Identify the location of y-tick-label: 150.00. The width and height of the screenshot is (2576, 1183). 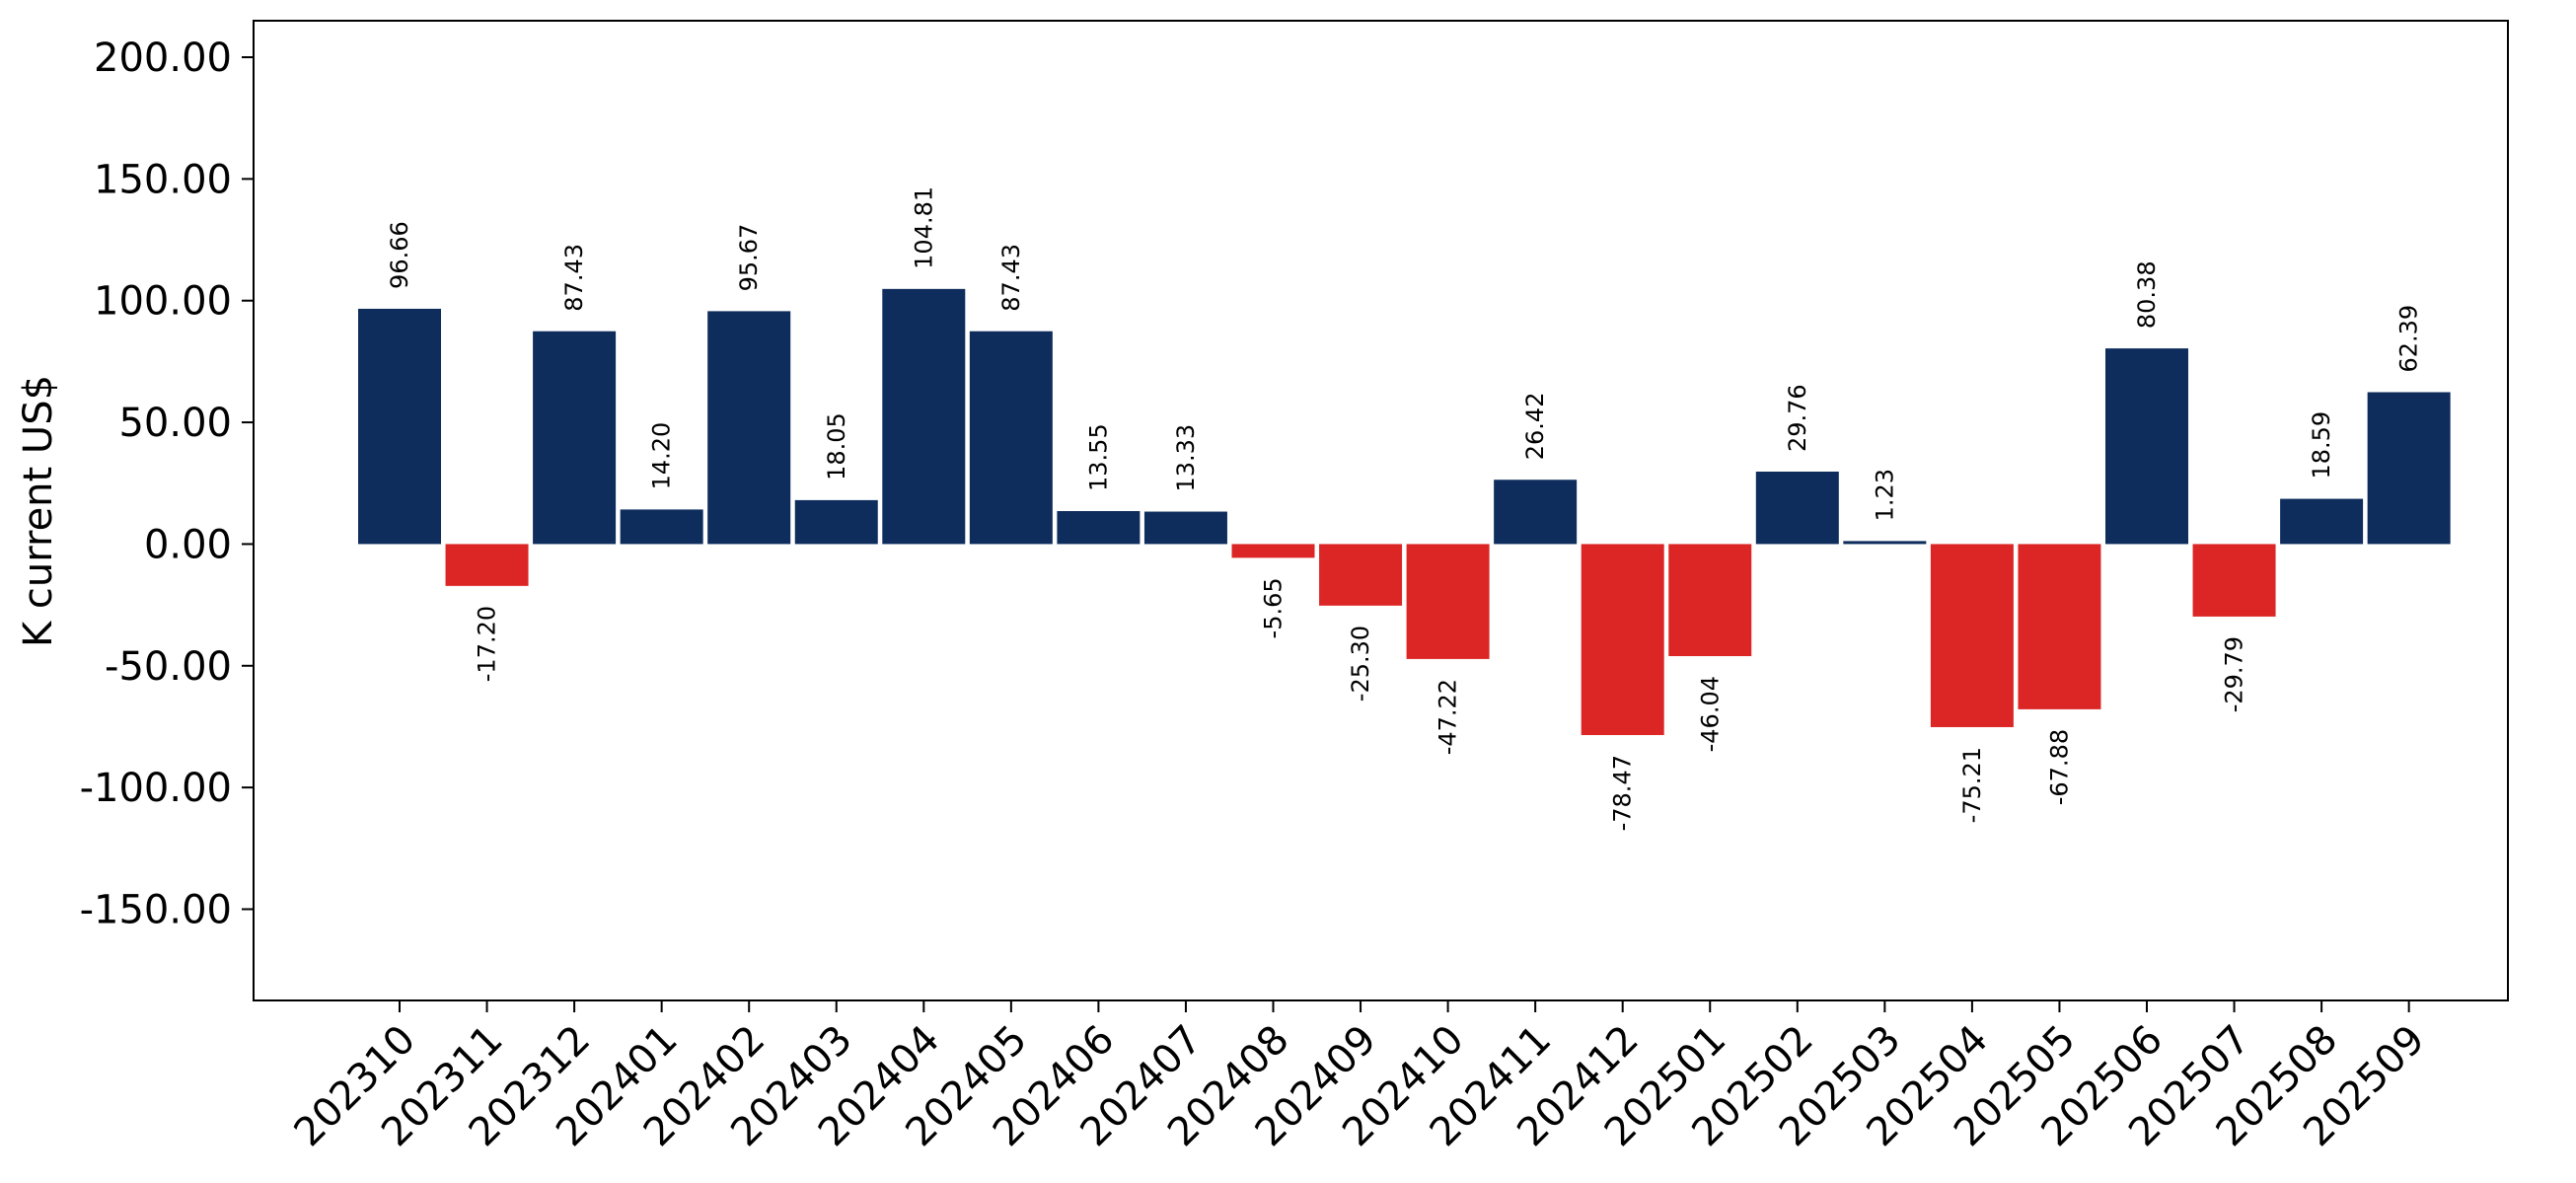
(163, 179).